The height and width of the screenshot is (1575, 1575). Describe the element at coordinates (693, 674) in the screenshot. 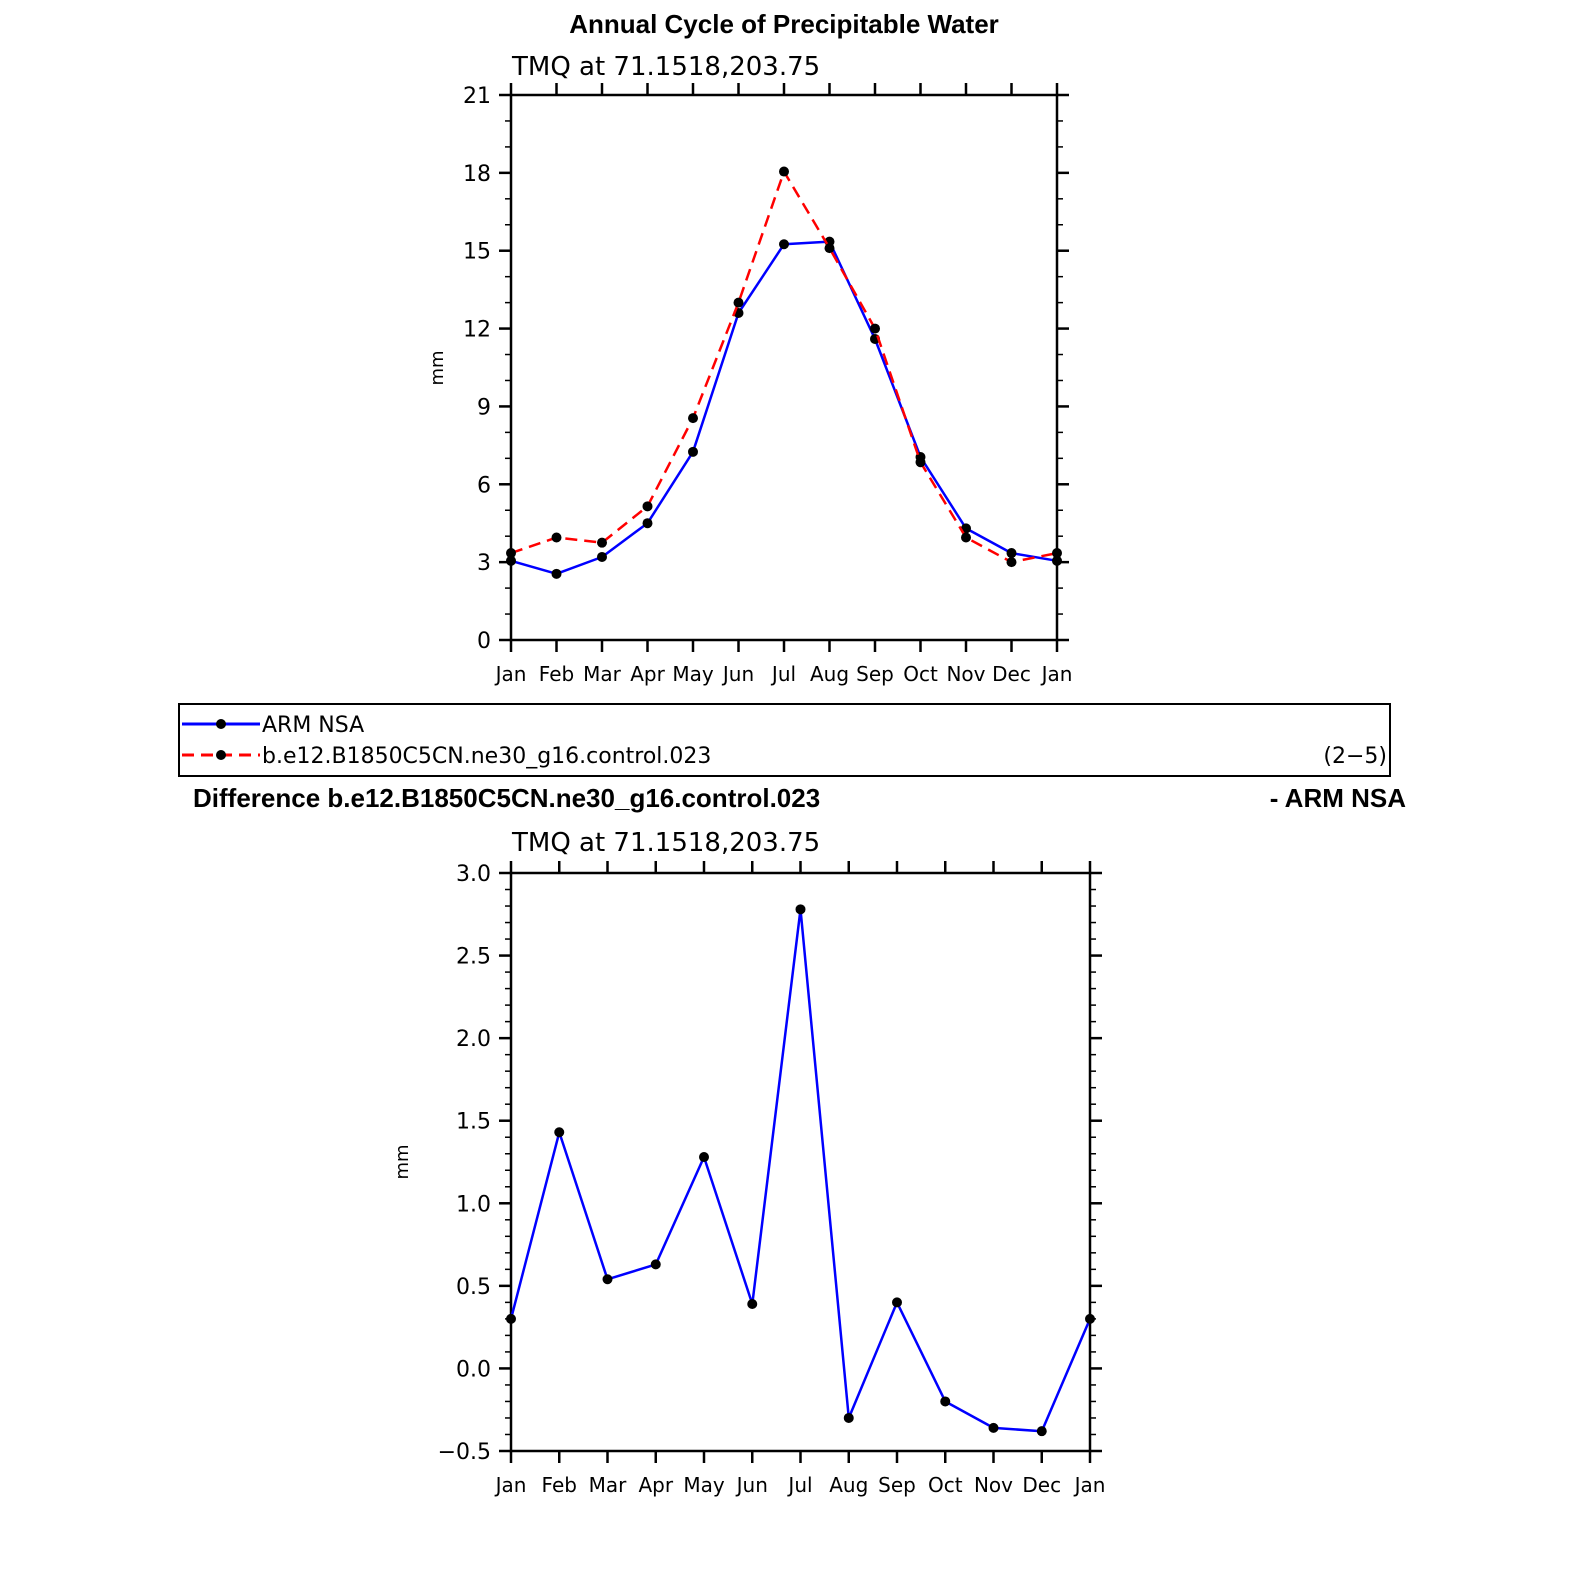

I see `top-xtick-label: May` at that location.